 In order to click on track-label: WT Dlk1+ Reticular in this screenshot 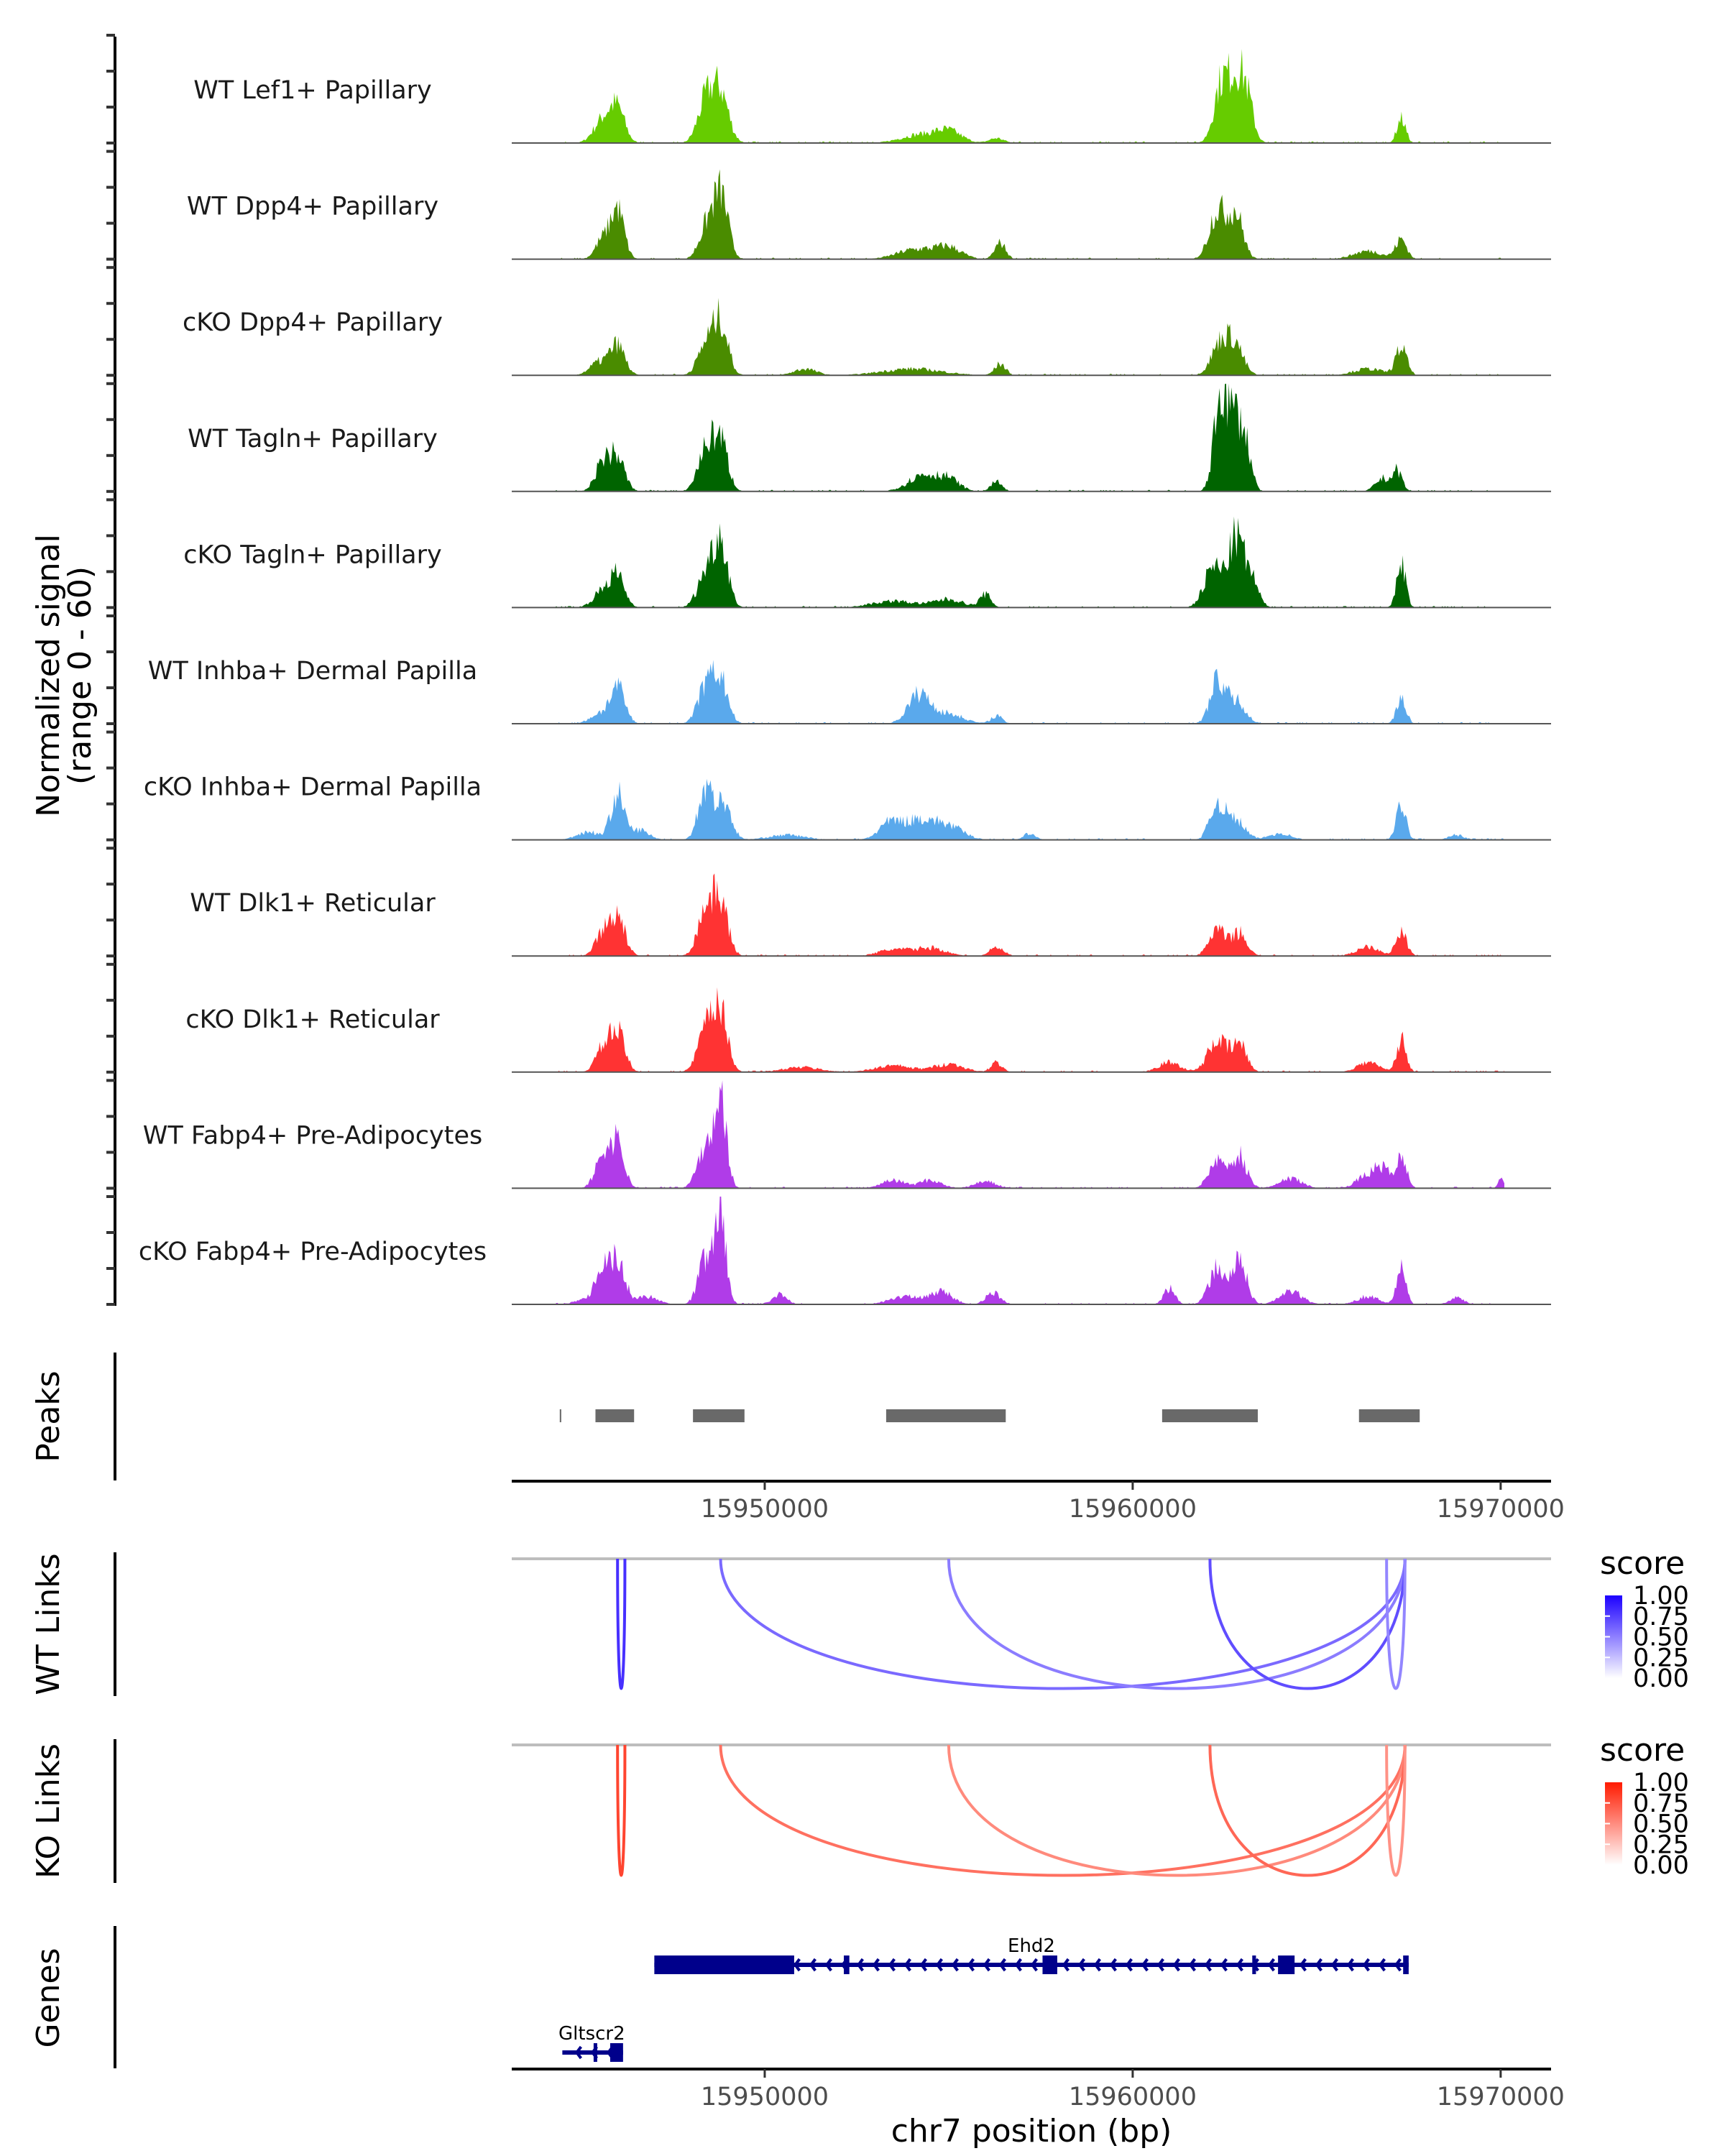, I will do `click(313, 904)`.